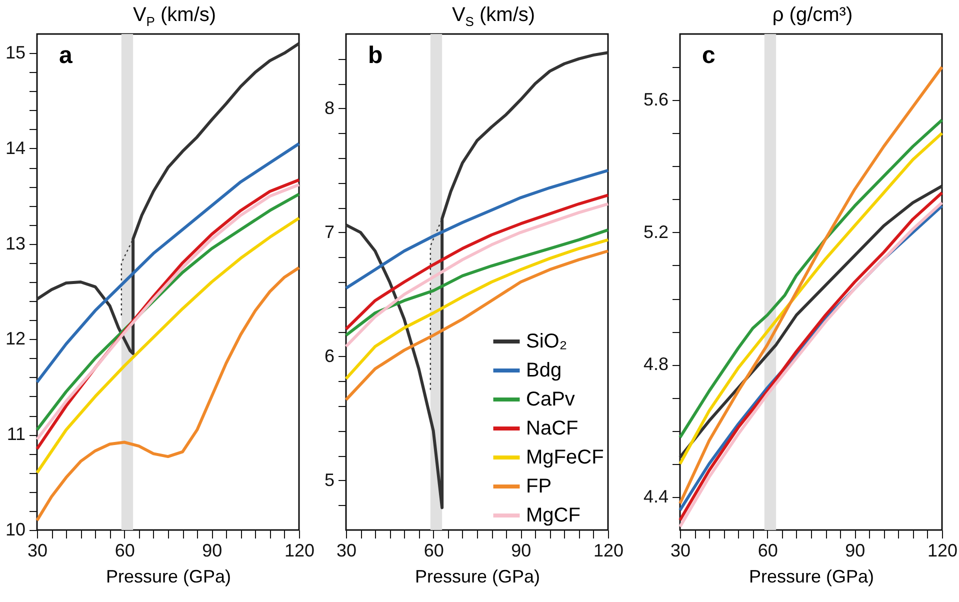 This screenshot has width=959, height=602. I want to click on y-tick-label: 13, so click(15, 243).